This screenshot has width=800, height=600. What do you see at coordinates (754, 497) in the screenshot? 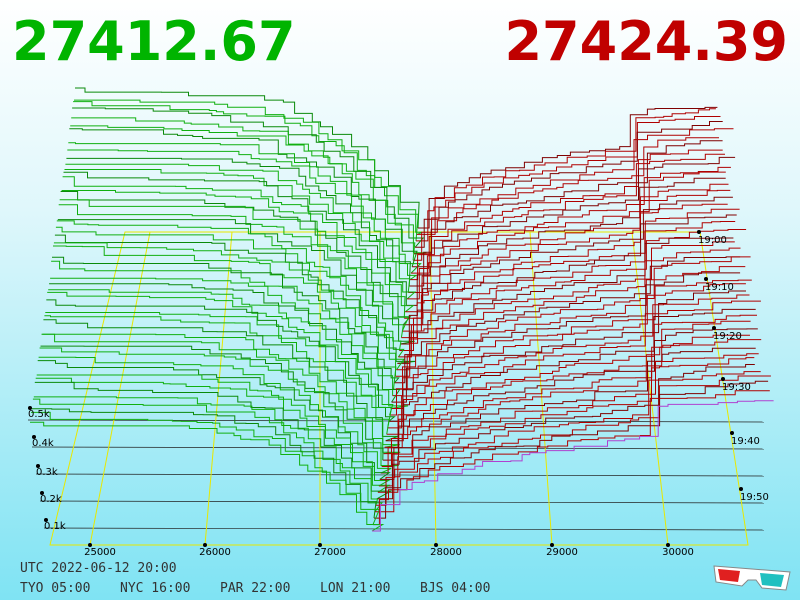
I see `time-label: 19:50` at bounding box center [754, 497].